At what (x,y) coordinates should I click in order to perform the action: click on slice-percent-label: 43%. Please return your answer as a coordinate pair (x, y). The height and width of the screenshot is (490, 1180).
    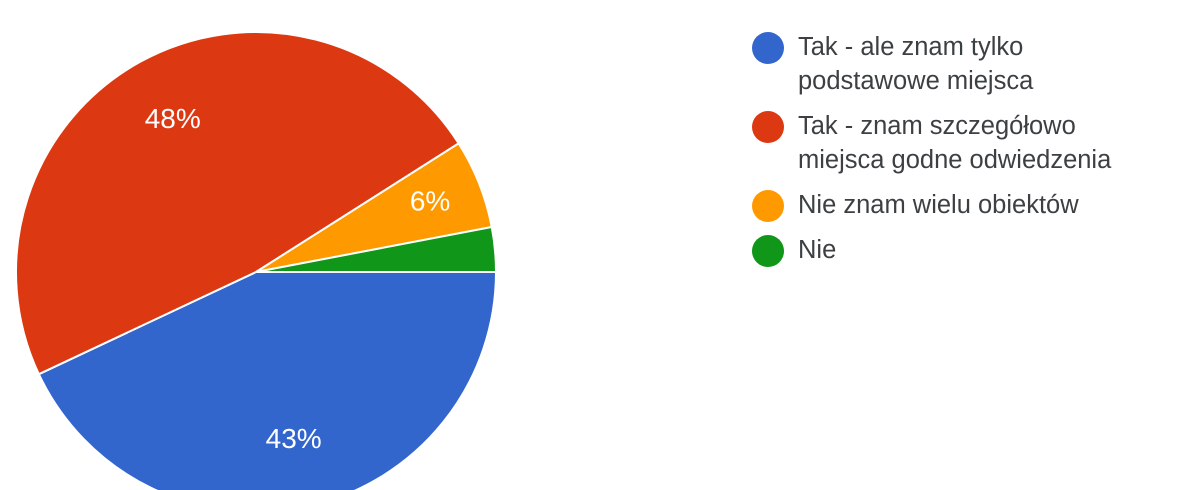
    Looking at the image, I should click on (294, 438).